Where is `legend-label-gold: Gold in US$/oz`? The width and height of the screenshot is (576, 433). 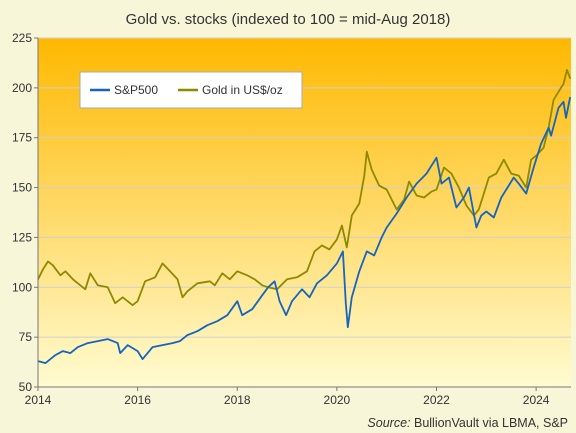 legend-label-gold: Gold in US$/oz is located at coordinates (242, 90).